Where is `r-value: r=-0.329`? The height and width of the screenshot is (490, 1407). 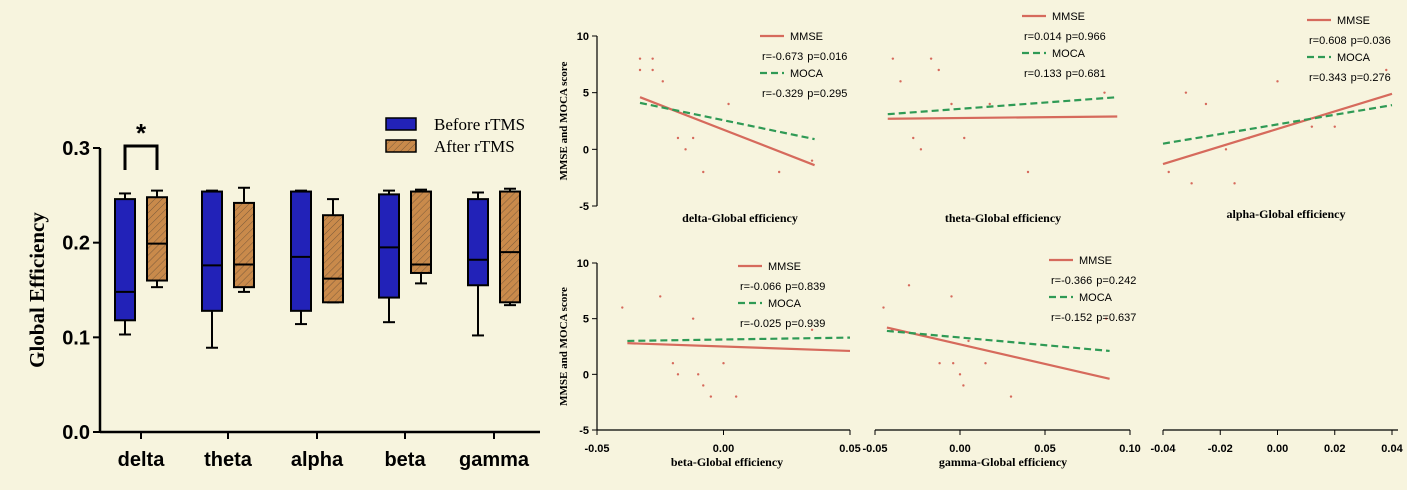 r-value: r=-0.329 is located at coordinates (782, 94).